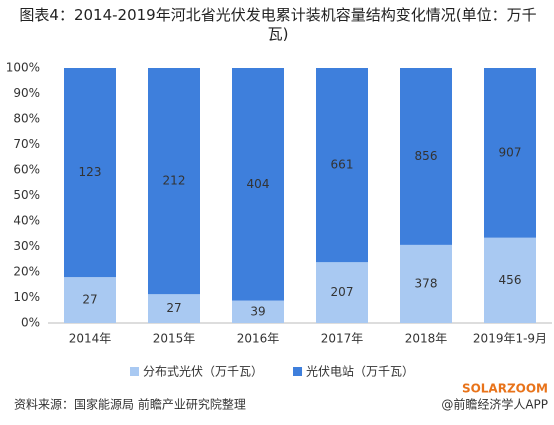  I want to click on credit: @前瞻经济学人APP, so click(494, 404).